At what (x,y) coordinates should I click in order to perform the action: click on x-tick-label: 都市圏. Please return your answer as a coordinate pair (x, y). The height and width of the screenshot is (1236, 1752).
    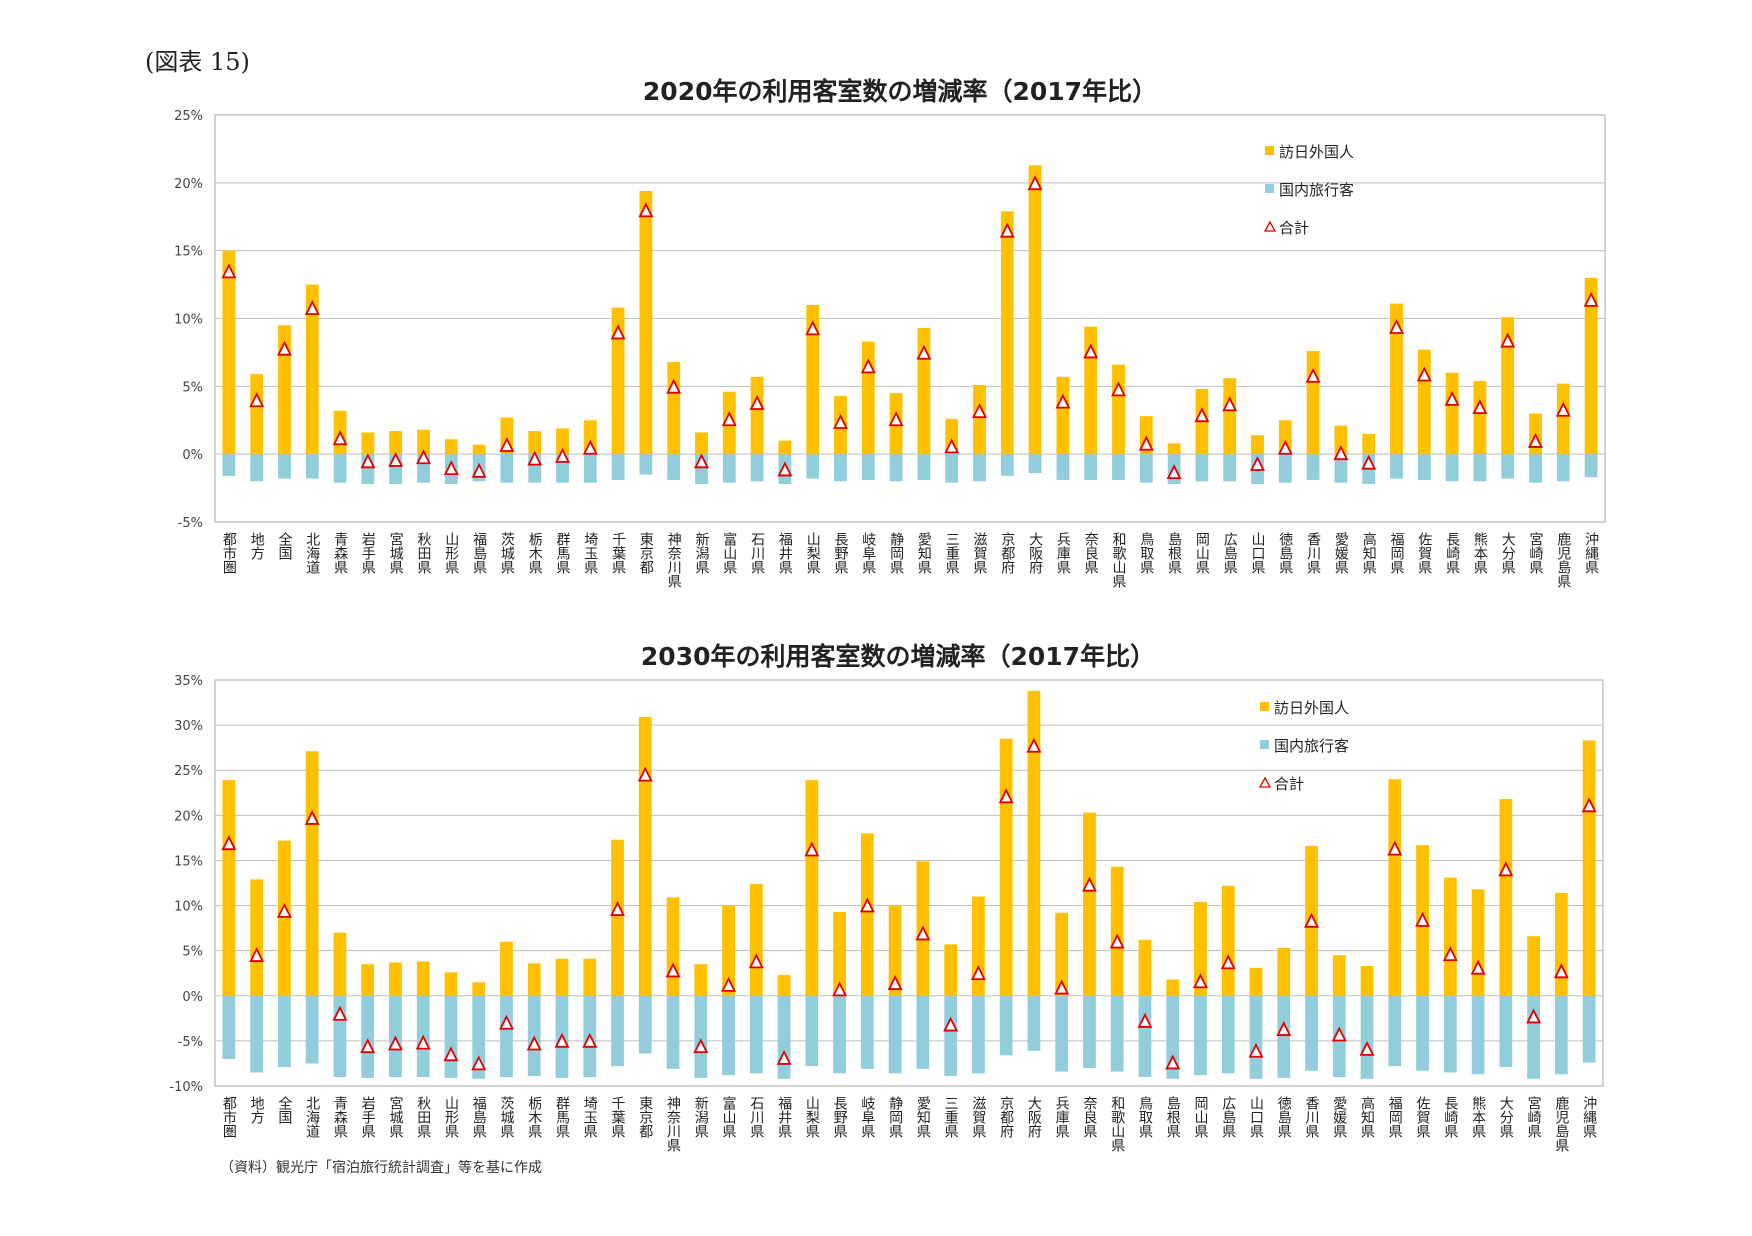
    Looking at the image, I should click on (229, 1117).